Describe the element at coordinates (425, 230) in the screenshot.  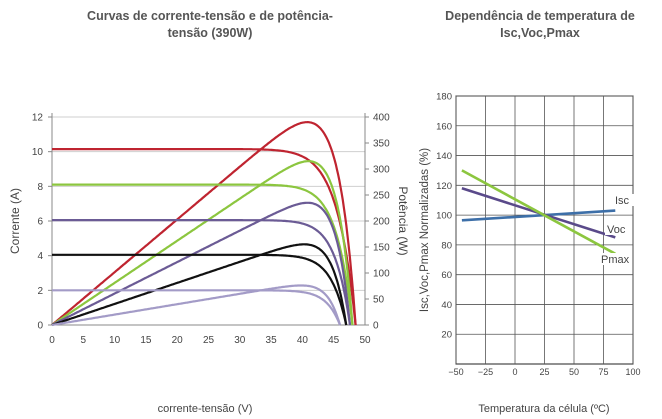
I see `temp-y-axis-title: Isc,Voc,Pmax Normalizadas (%)` at that location.